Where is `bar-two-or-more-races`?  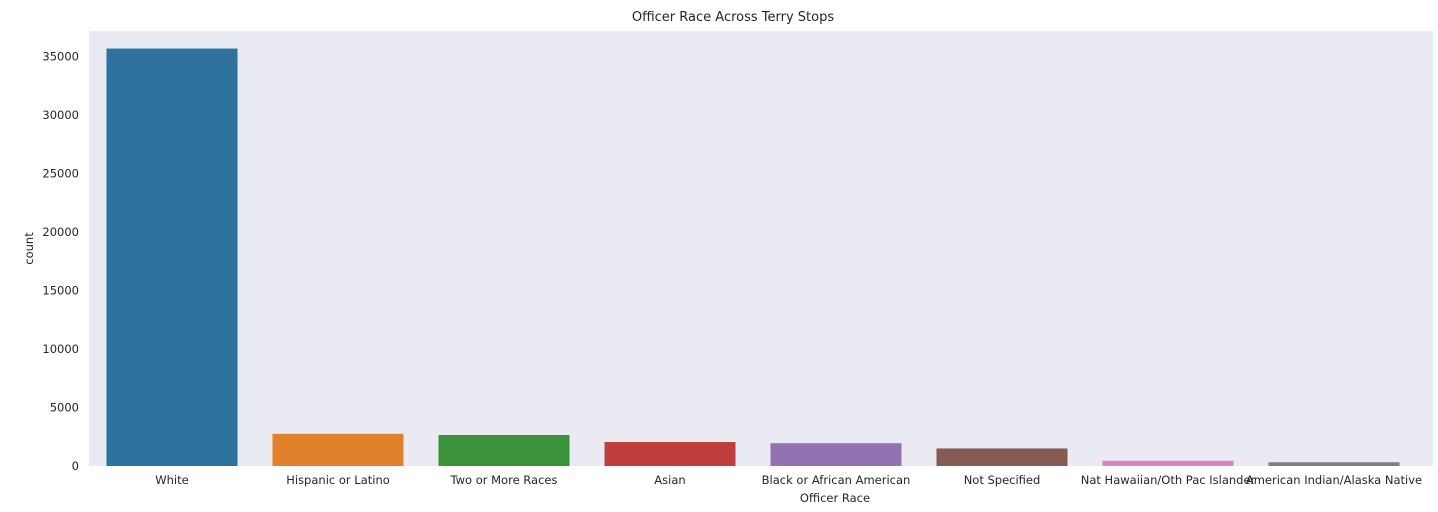
bar-two-or-more-races is located at coordinates (504, 450).